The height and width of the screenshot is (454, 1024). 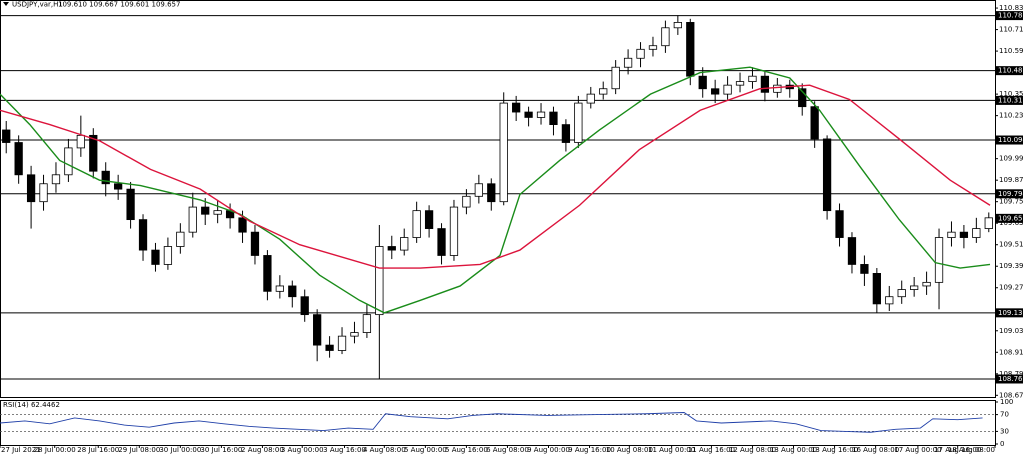 What do you see at coordinates (1011, 202) in the screenshot?
I see `y-tick-label: 109.750` at bounding box center [1011, 202].